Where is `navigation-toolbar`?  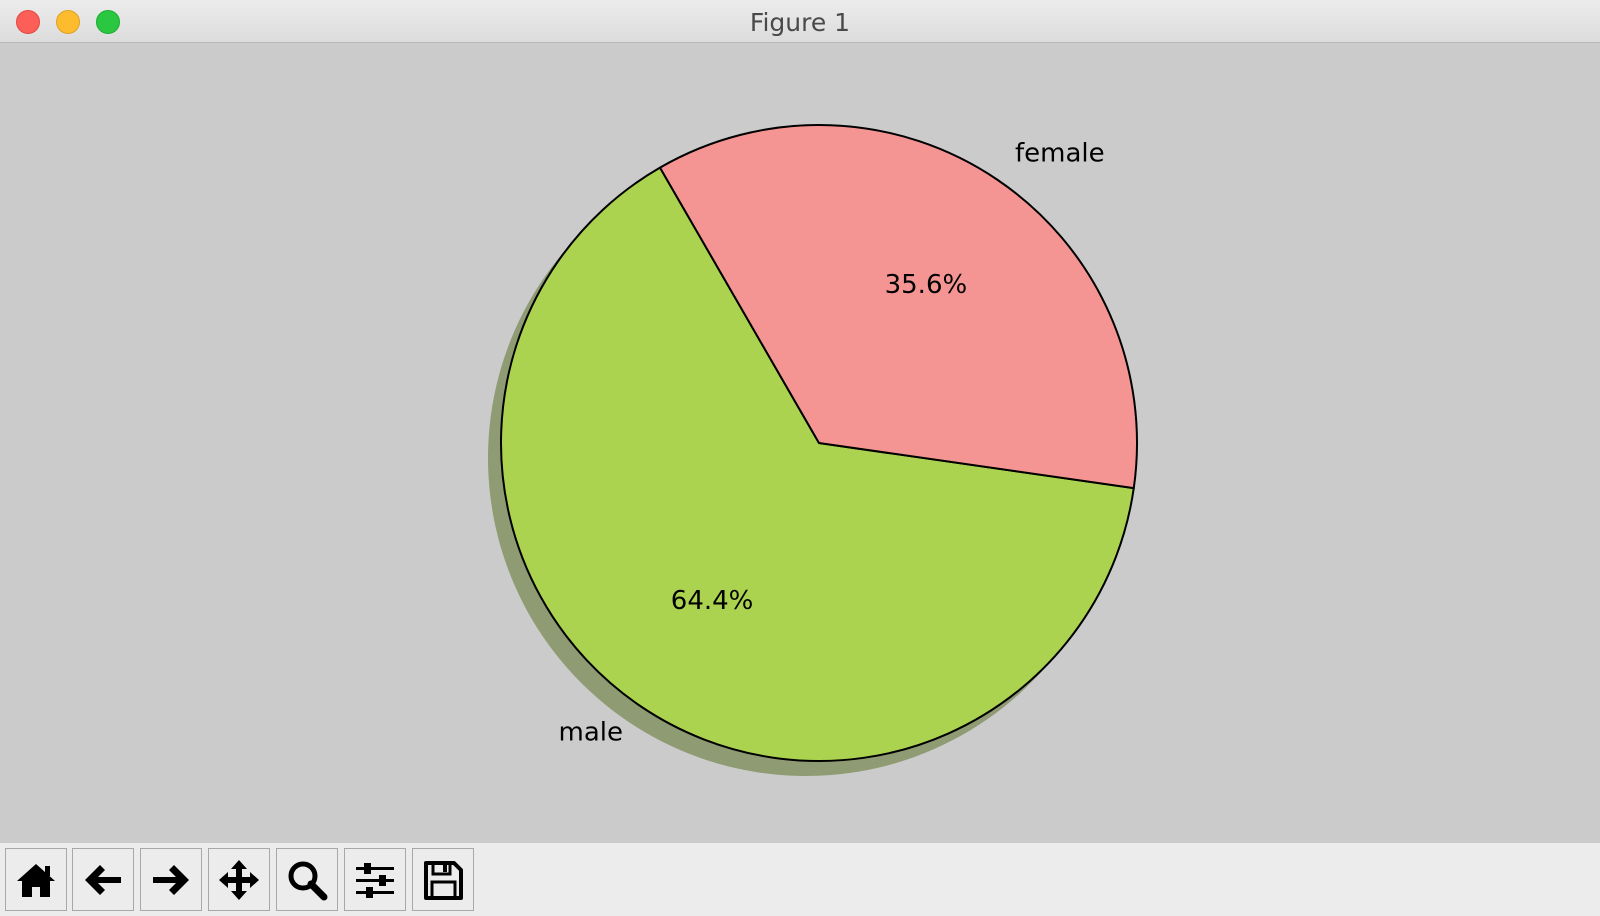
navigation-toolbar is located at coordinates (800, 879).